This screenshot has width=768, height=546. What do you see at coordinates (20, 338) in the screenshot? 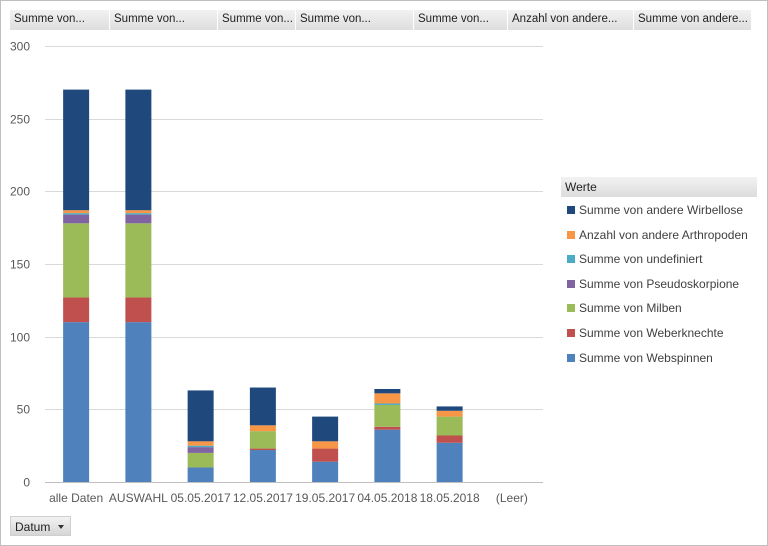
I see `y-tick-label: 100` at bounding box center [20, 338].